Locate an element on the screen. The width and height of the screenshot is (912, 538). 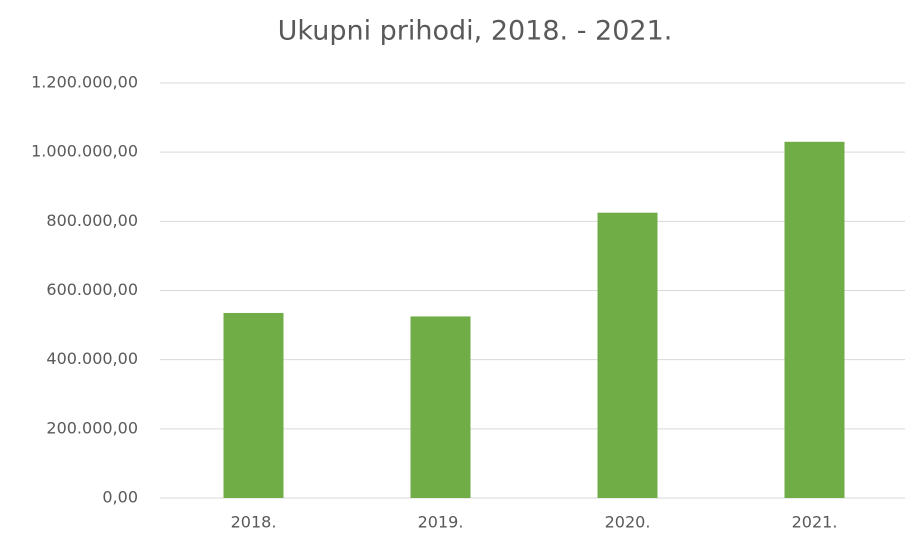
chart-title: Ukupni prihodi, 2018. - 2021. is located at coordinates (475, 31).